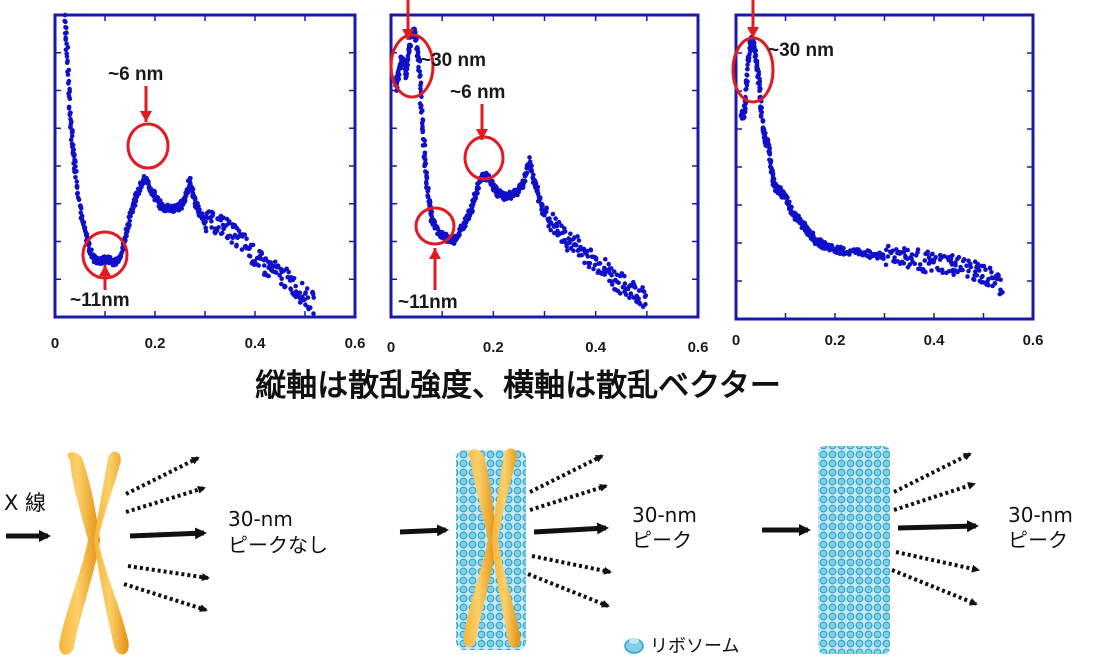 This screenshot has width=1100, height=665. What do you see at coordinates (518, 384) in the screenshot?
I see `axes-caption: 縦軸は散乱強度、横軸は散乱ベクター` at bounding box center [518, 384].